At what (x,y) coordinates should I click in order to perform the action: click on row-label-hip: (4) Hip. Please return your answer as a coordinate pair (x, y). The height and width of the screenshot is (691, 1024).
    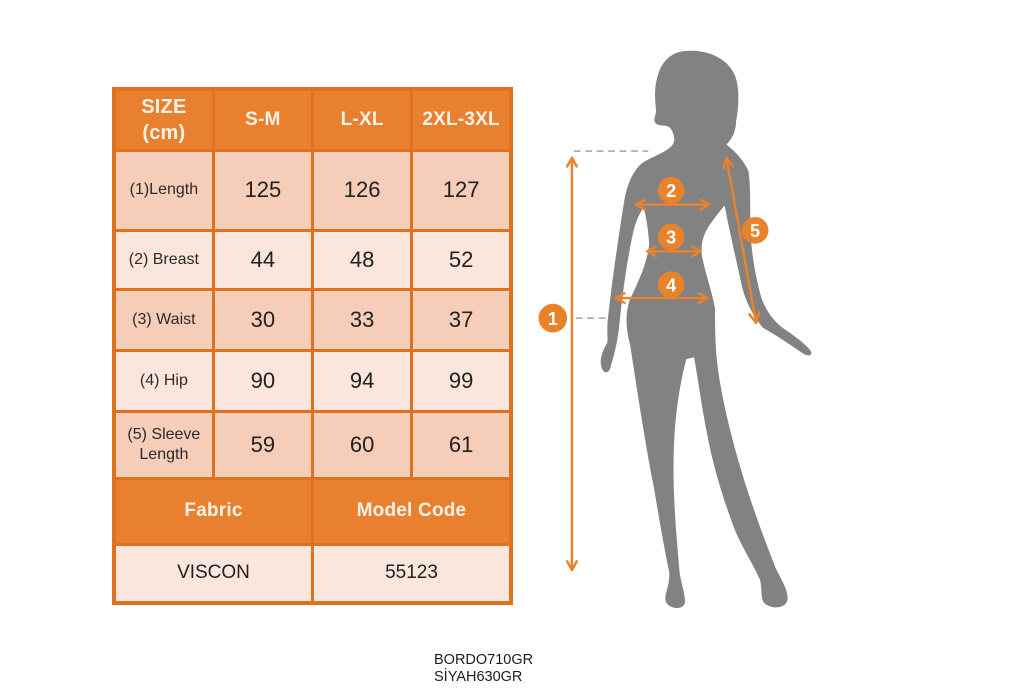
    Looking at the image, I should click on (163, 380).